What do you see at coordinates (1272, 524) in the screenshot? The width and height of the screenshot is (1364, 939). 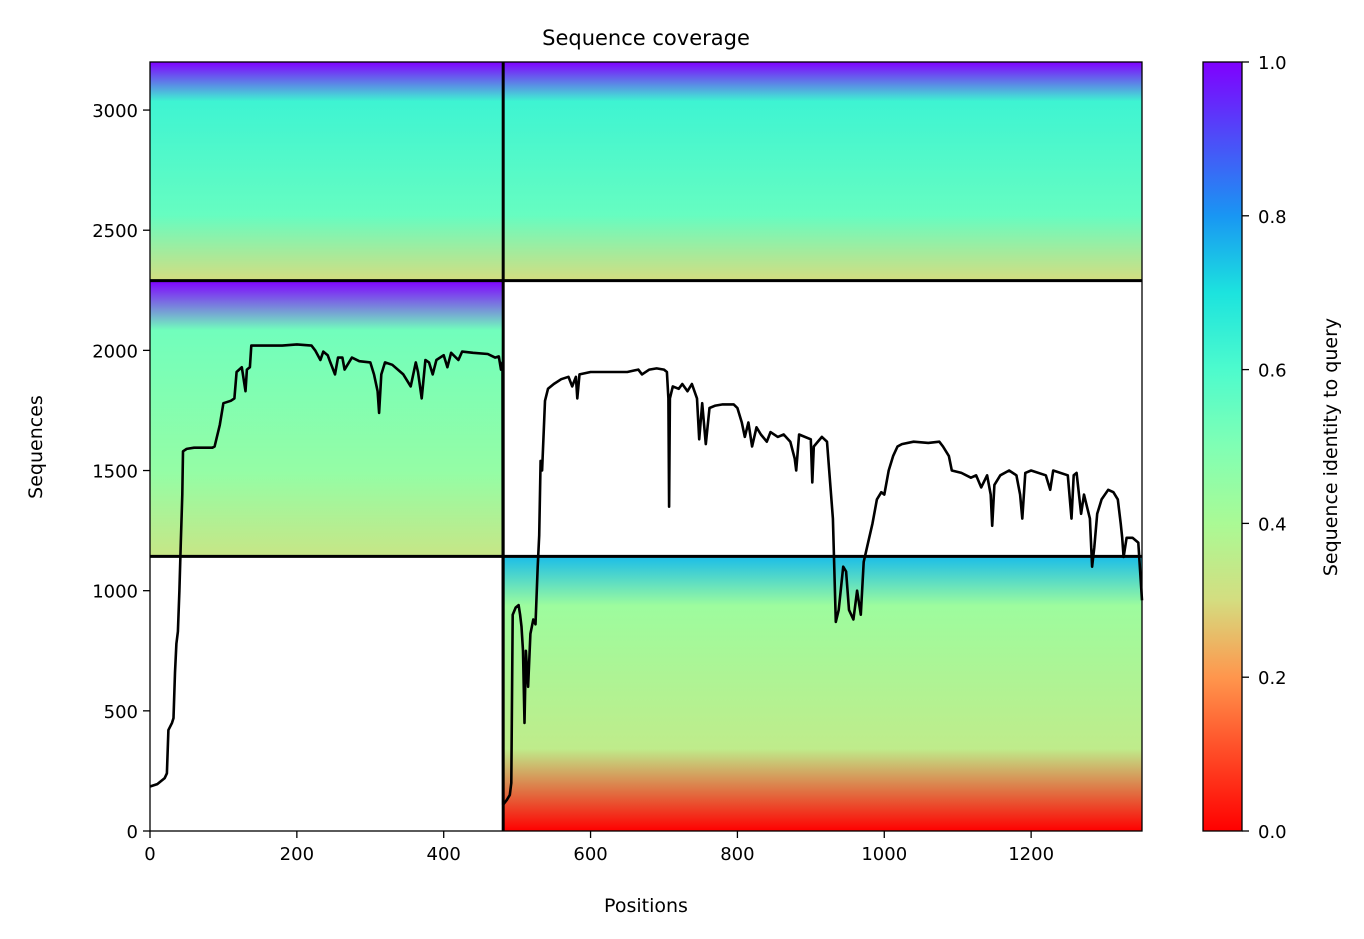 I see `colorbar-tick-label: 0.4` at bounding box center [1272, 524].